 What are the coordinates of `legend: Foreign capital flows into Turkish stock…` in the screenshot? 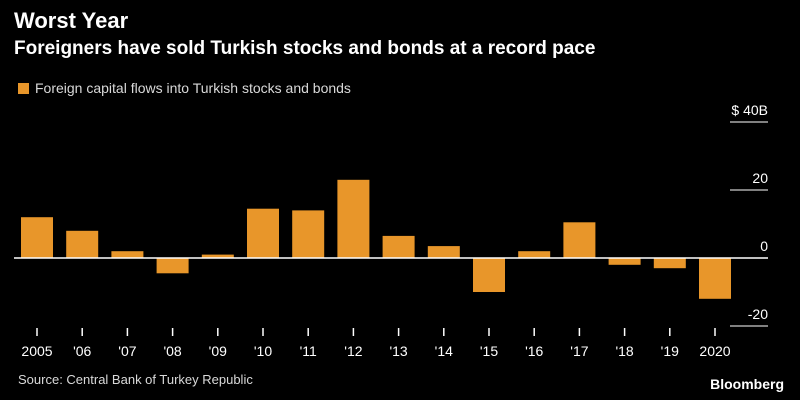 It's located at (184, 88).